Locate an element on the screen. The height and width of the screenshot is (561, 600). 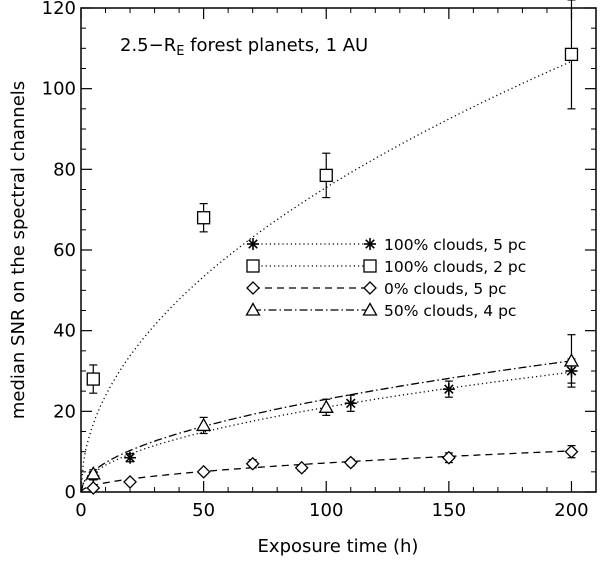
legend-item: 100% clouds, 2 pc is located at coordinates (386, 267).